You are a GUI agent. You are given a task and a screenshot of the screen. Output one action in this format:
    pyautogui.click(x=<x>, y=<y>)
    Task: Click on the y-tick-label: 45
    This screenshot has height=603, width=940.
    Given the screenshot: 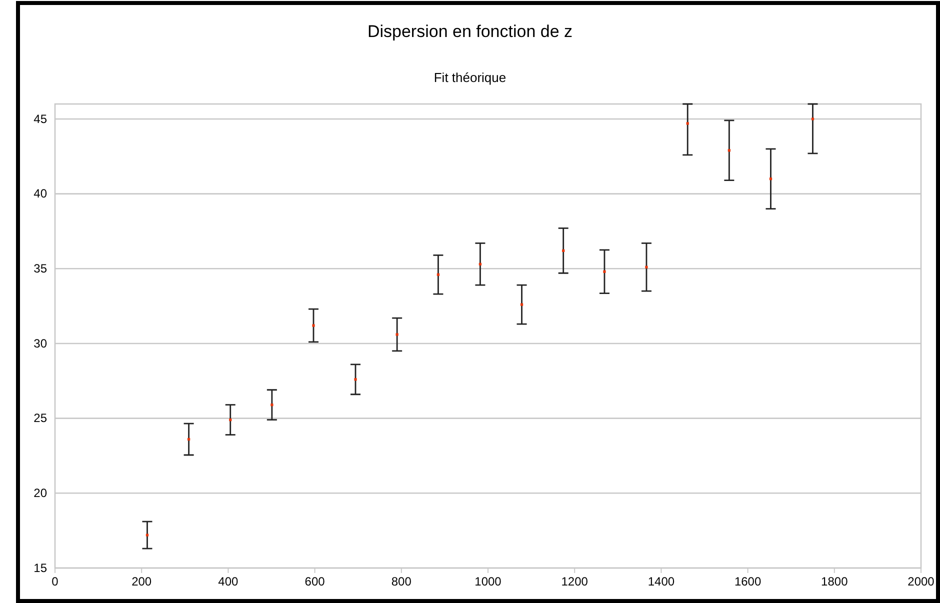 What is the action you would take?
    pyautogui.click(x=41, y=119)
    